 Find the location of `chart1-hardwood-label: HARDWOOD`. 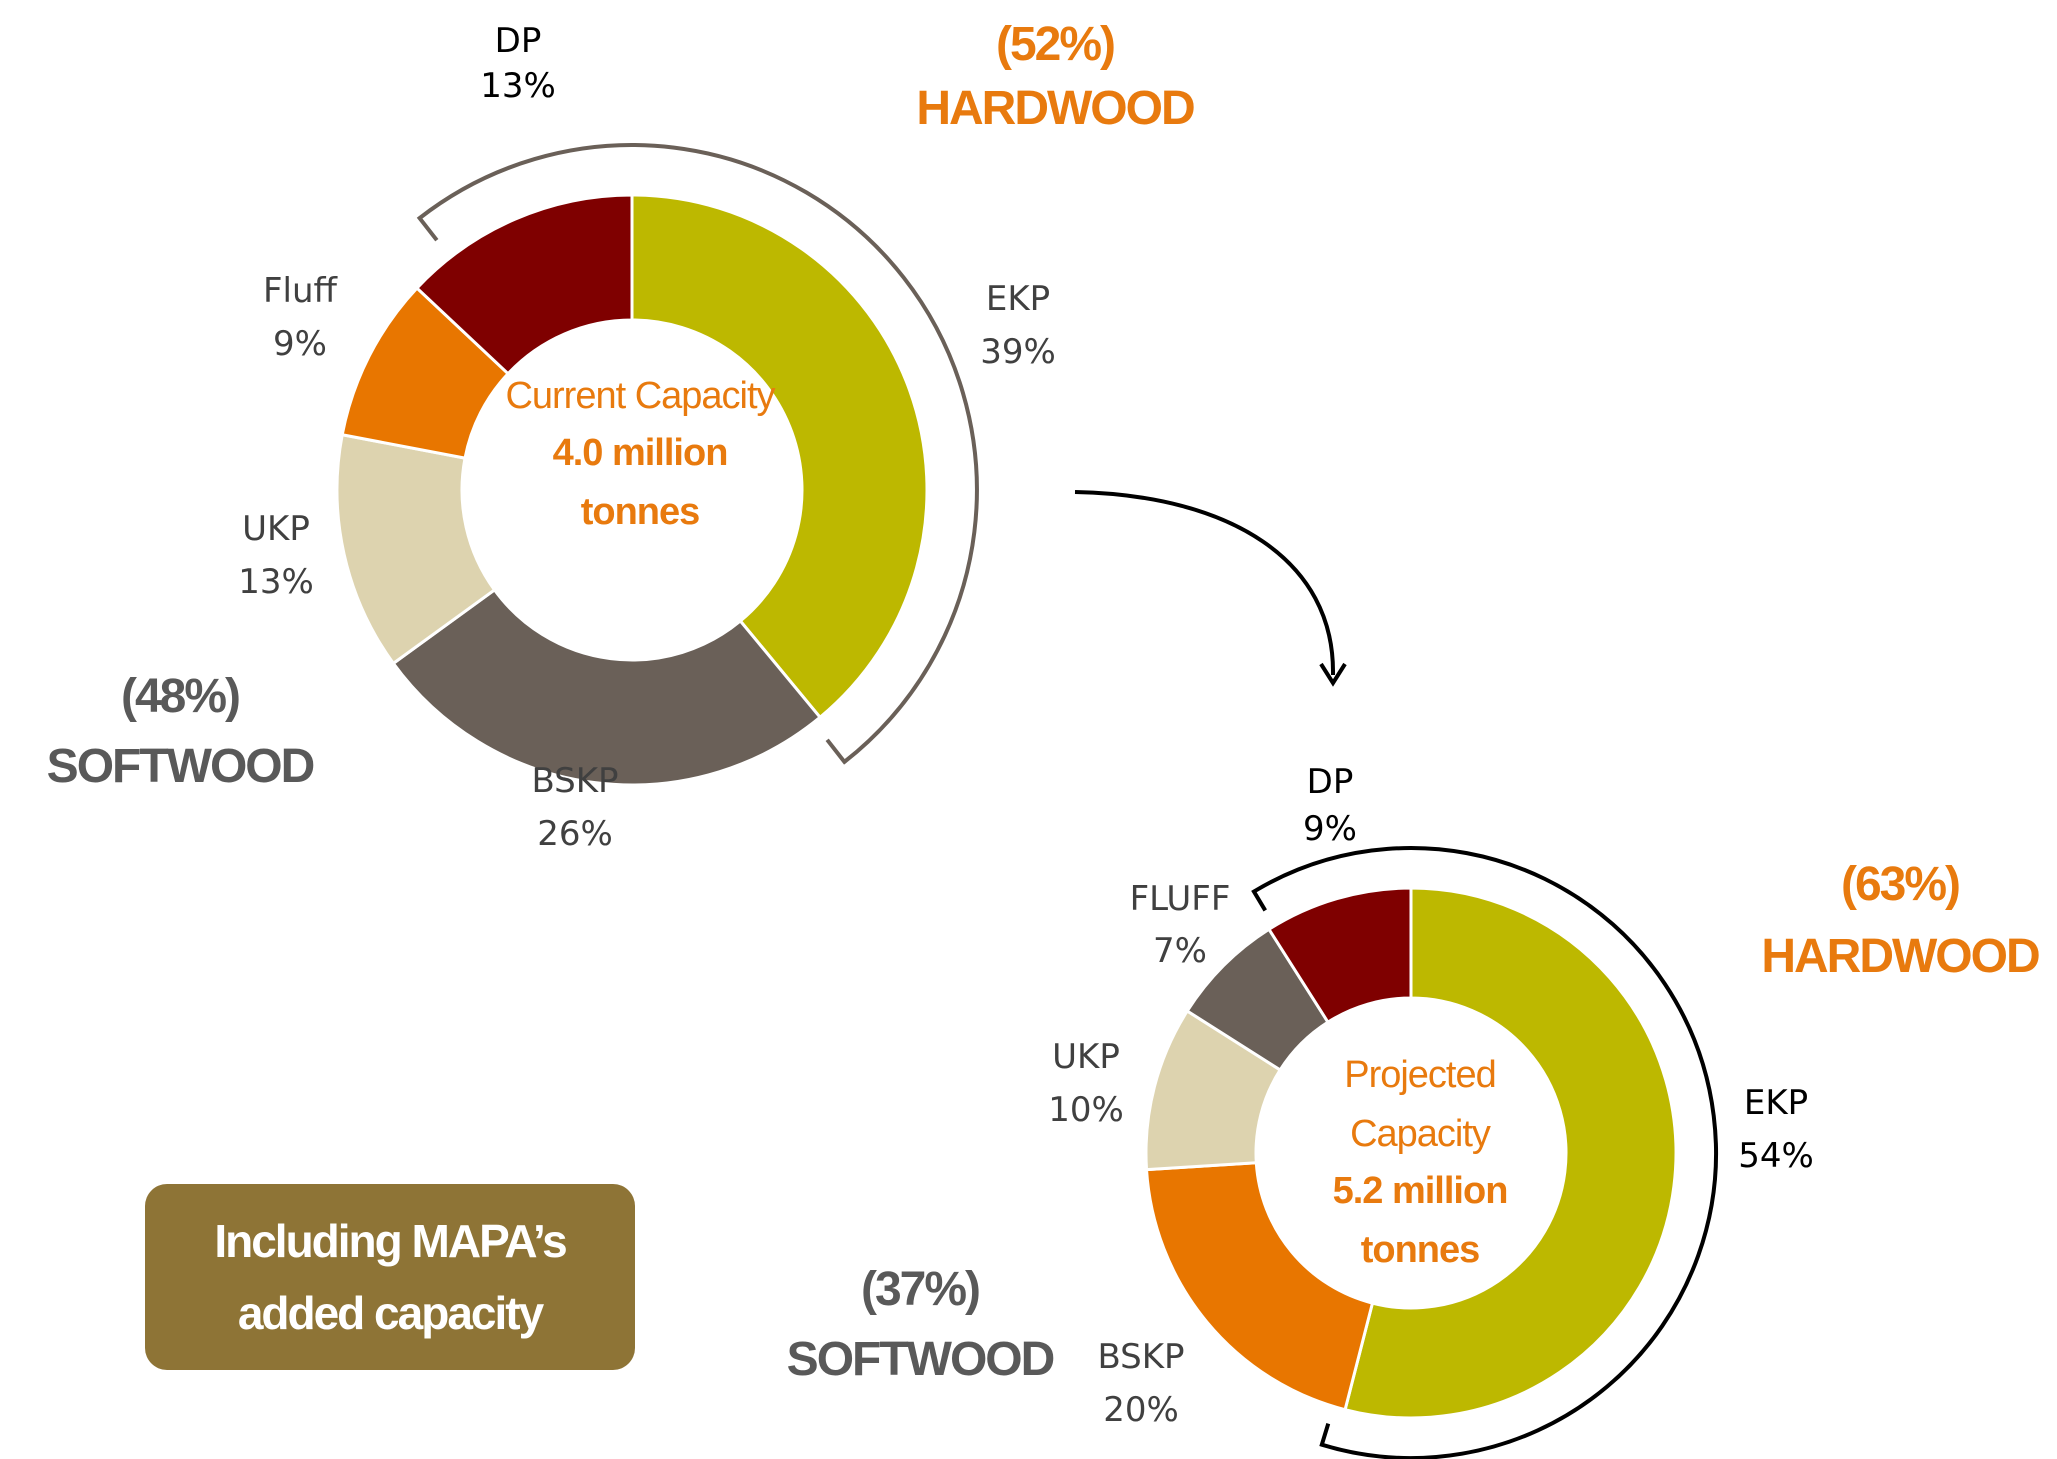

chart1-hardwood-label: HARDWOOD is located at coordinates (1055, 108).